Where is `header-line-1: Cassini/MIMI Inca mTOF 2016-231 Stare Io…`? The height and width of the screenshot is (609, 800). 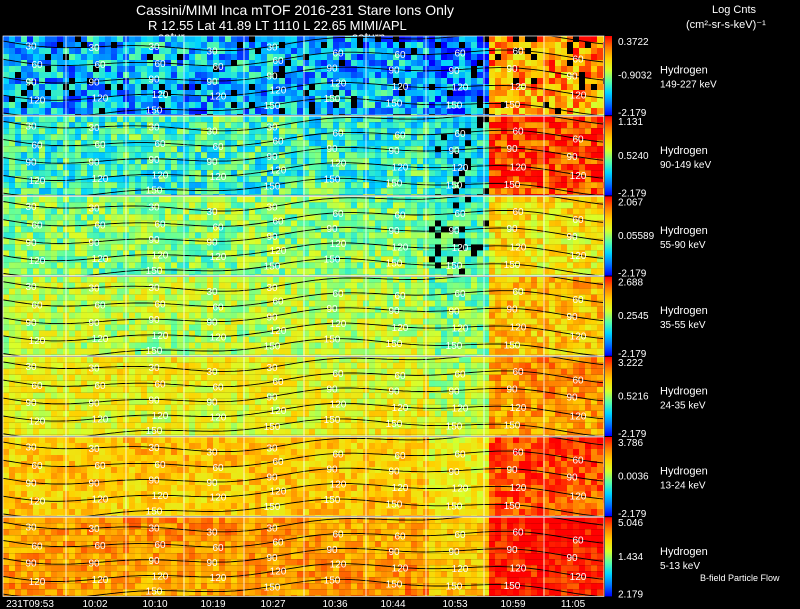 header-line-1: Cassini/MIMI Inca mTOF 2016-231 Stare Io… is located at coordinates (295, 10).